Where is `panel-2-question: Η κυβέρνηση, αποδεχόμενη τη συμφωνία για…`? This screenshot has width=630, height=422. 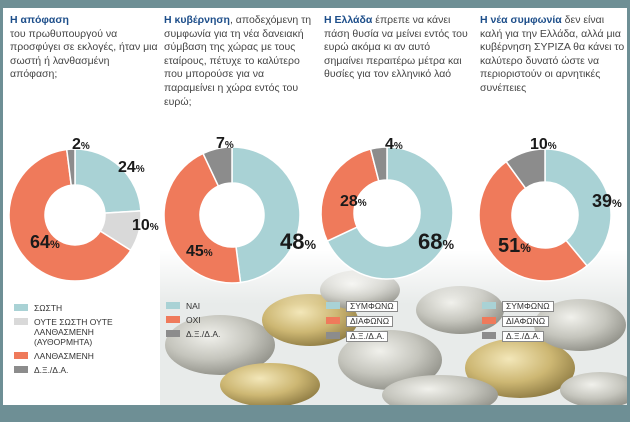
panel-2-question: Η κυβέρνηση, αποδεχόμενη τη συμφωνία για… is located at coordinates (238, 61).